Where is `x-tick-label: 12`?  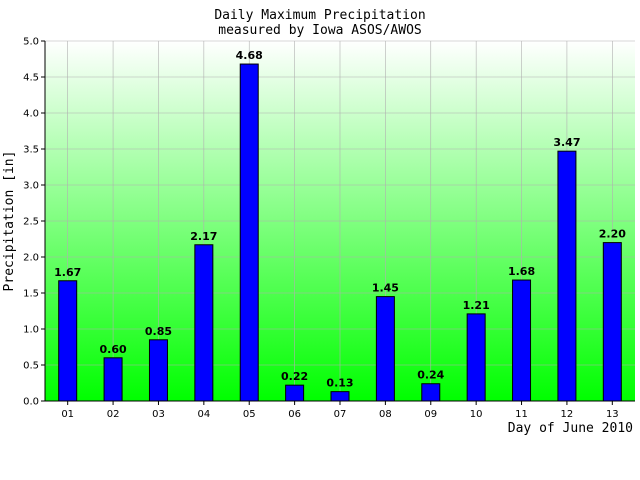
x-tick-label: 12 is located at coordinates (567, 414).